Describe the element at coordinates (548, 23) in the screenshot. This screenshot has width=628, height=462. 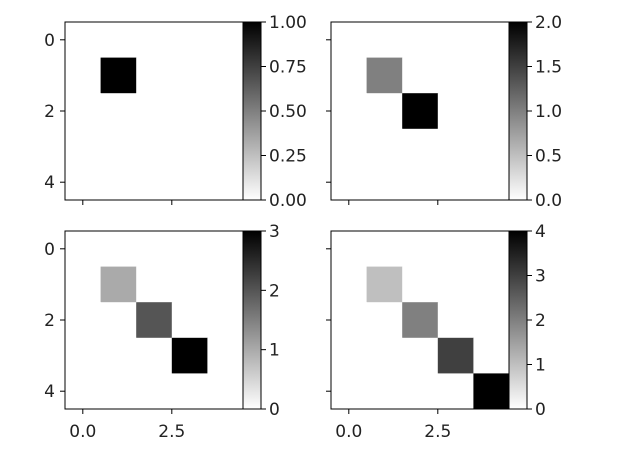
I see `colorbar-tick-label: 2.0` at that location.